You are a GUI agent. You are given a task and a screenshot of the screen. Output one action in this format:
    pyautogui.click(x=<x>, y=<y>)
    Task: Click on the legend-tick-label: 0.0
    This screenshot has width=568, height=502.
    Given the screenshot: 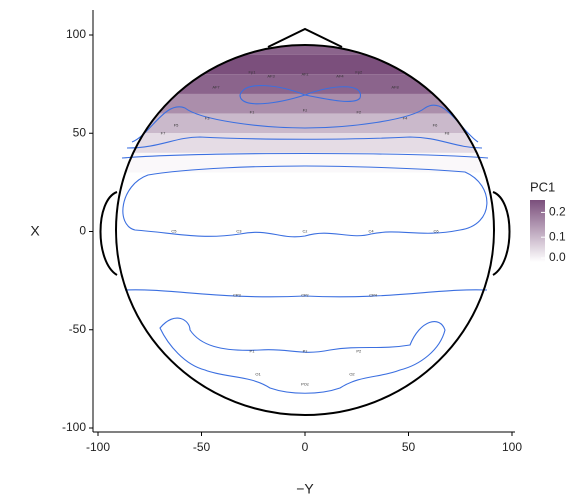 What is the action you would take?
    pyautogui.click(x=557, y=257)
    